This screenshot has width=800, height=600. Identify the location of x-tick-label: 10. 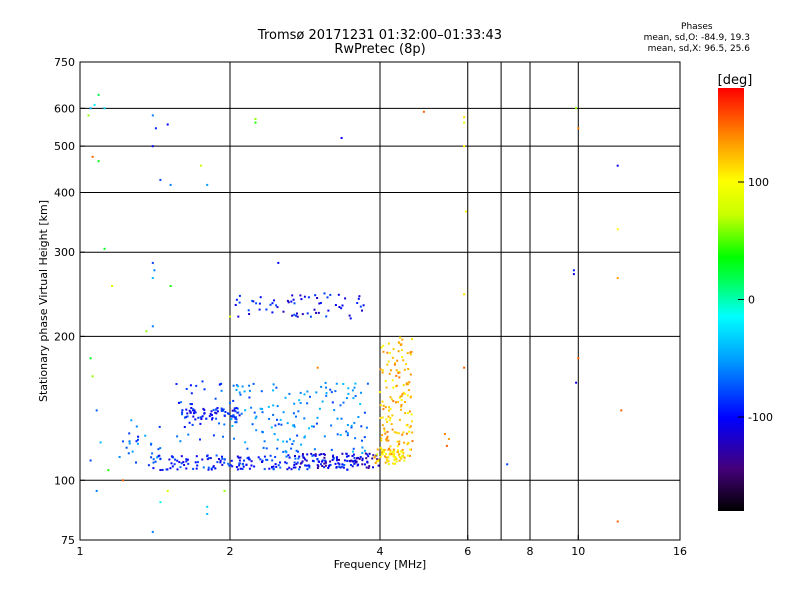
(578, 551).